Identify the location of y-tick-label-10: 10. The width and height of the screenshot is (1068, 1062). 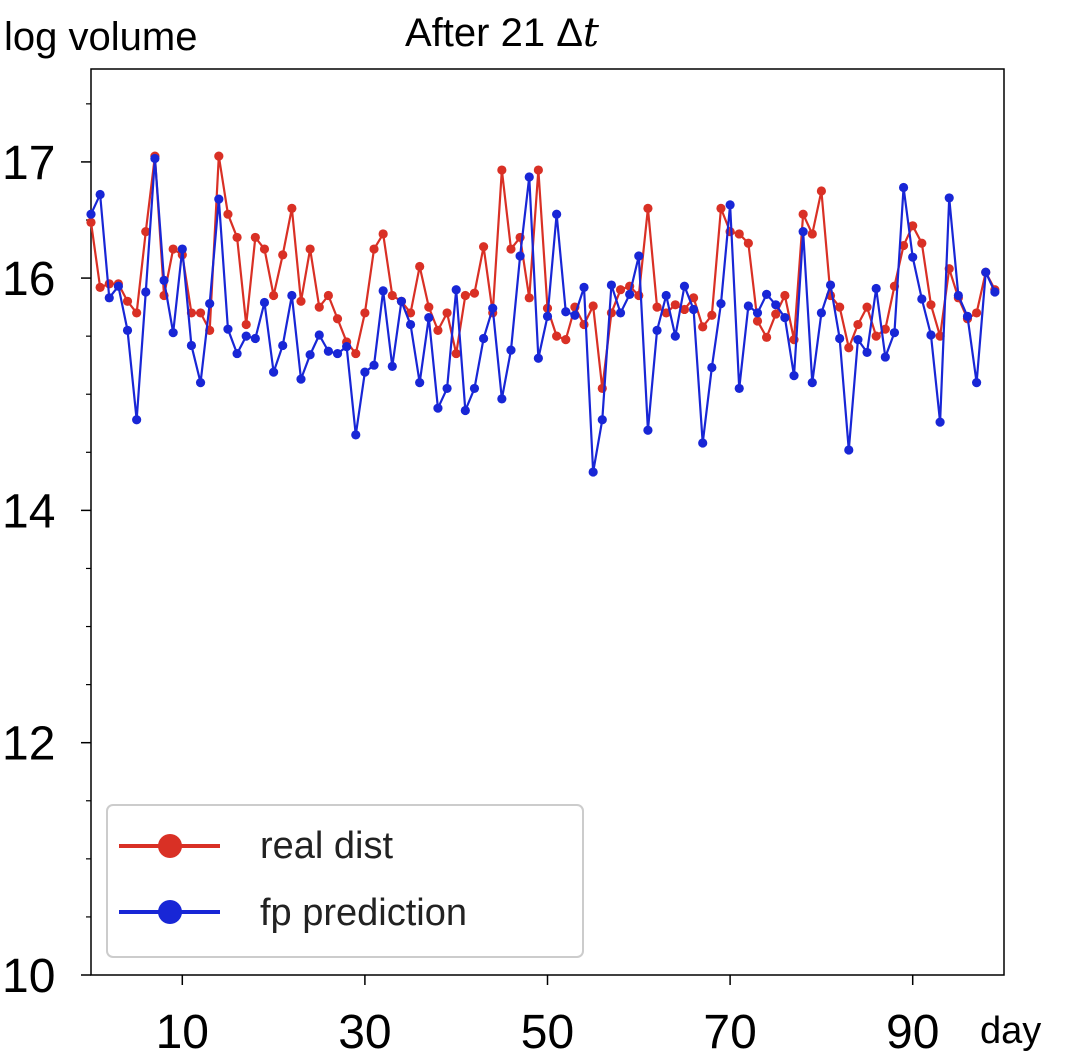
(28, 976).